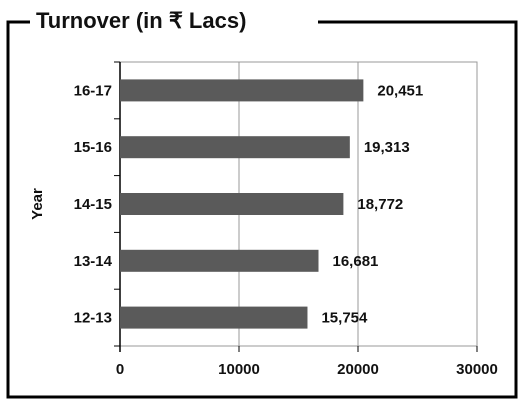 Image resolution: width=525 pixels, height=401 pixels. What do you see at coordinates (239, 369) in the screenshot?
I see `x-tick-label: 10000` at bounding box center [239, 369].